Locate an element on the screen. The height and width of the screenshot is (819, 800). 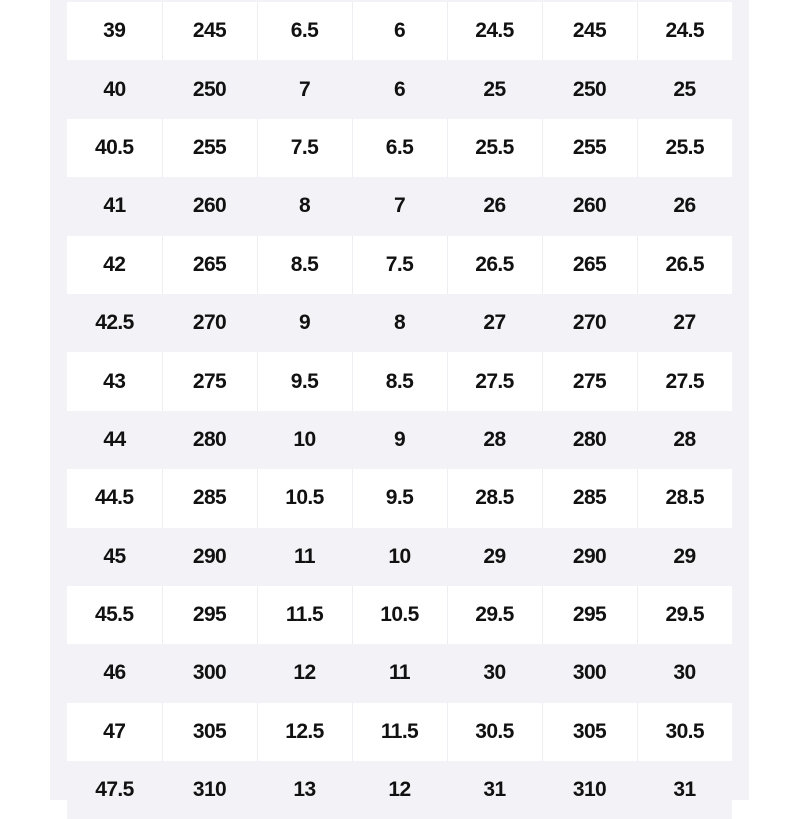
table-cell: 40 is located at coordinates (114, 89).